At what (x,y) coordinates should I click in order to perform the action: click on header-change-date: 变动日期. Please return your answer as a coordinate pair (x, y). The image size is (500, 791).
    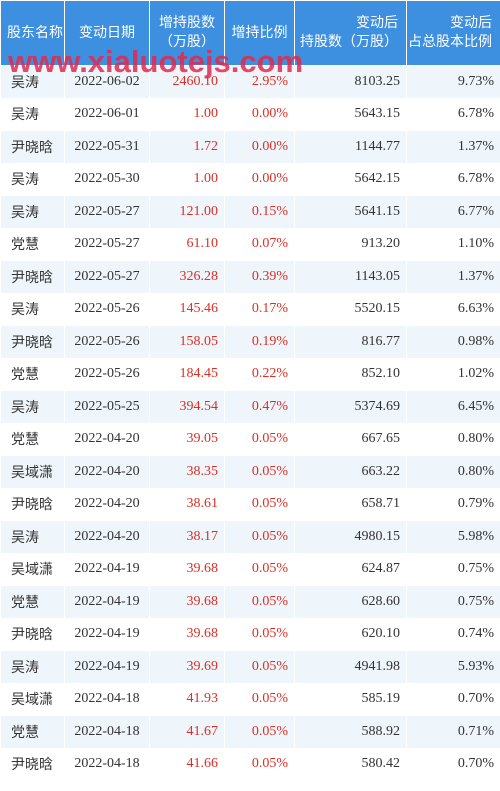
    Looking at the image, I should click on (107, 33).